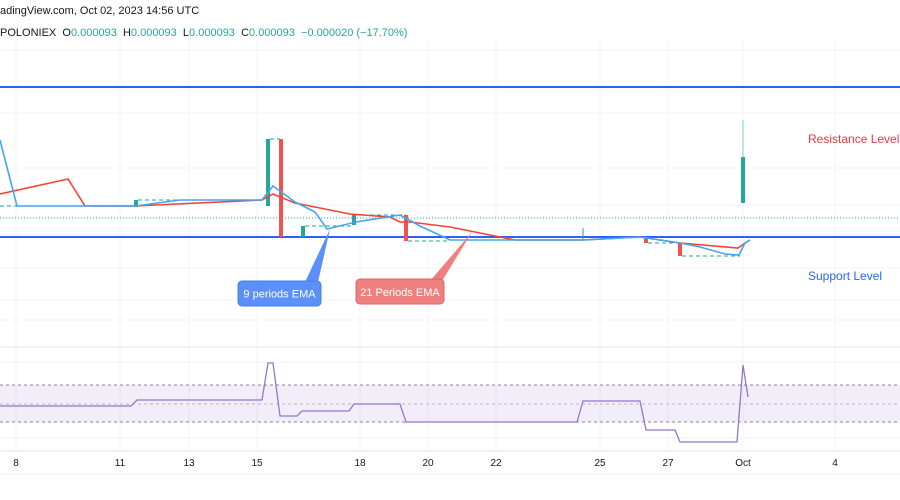  Describe the element at coordinates (360, 463) in the screenshot. I see `date-tick-label: 18` at that location.